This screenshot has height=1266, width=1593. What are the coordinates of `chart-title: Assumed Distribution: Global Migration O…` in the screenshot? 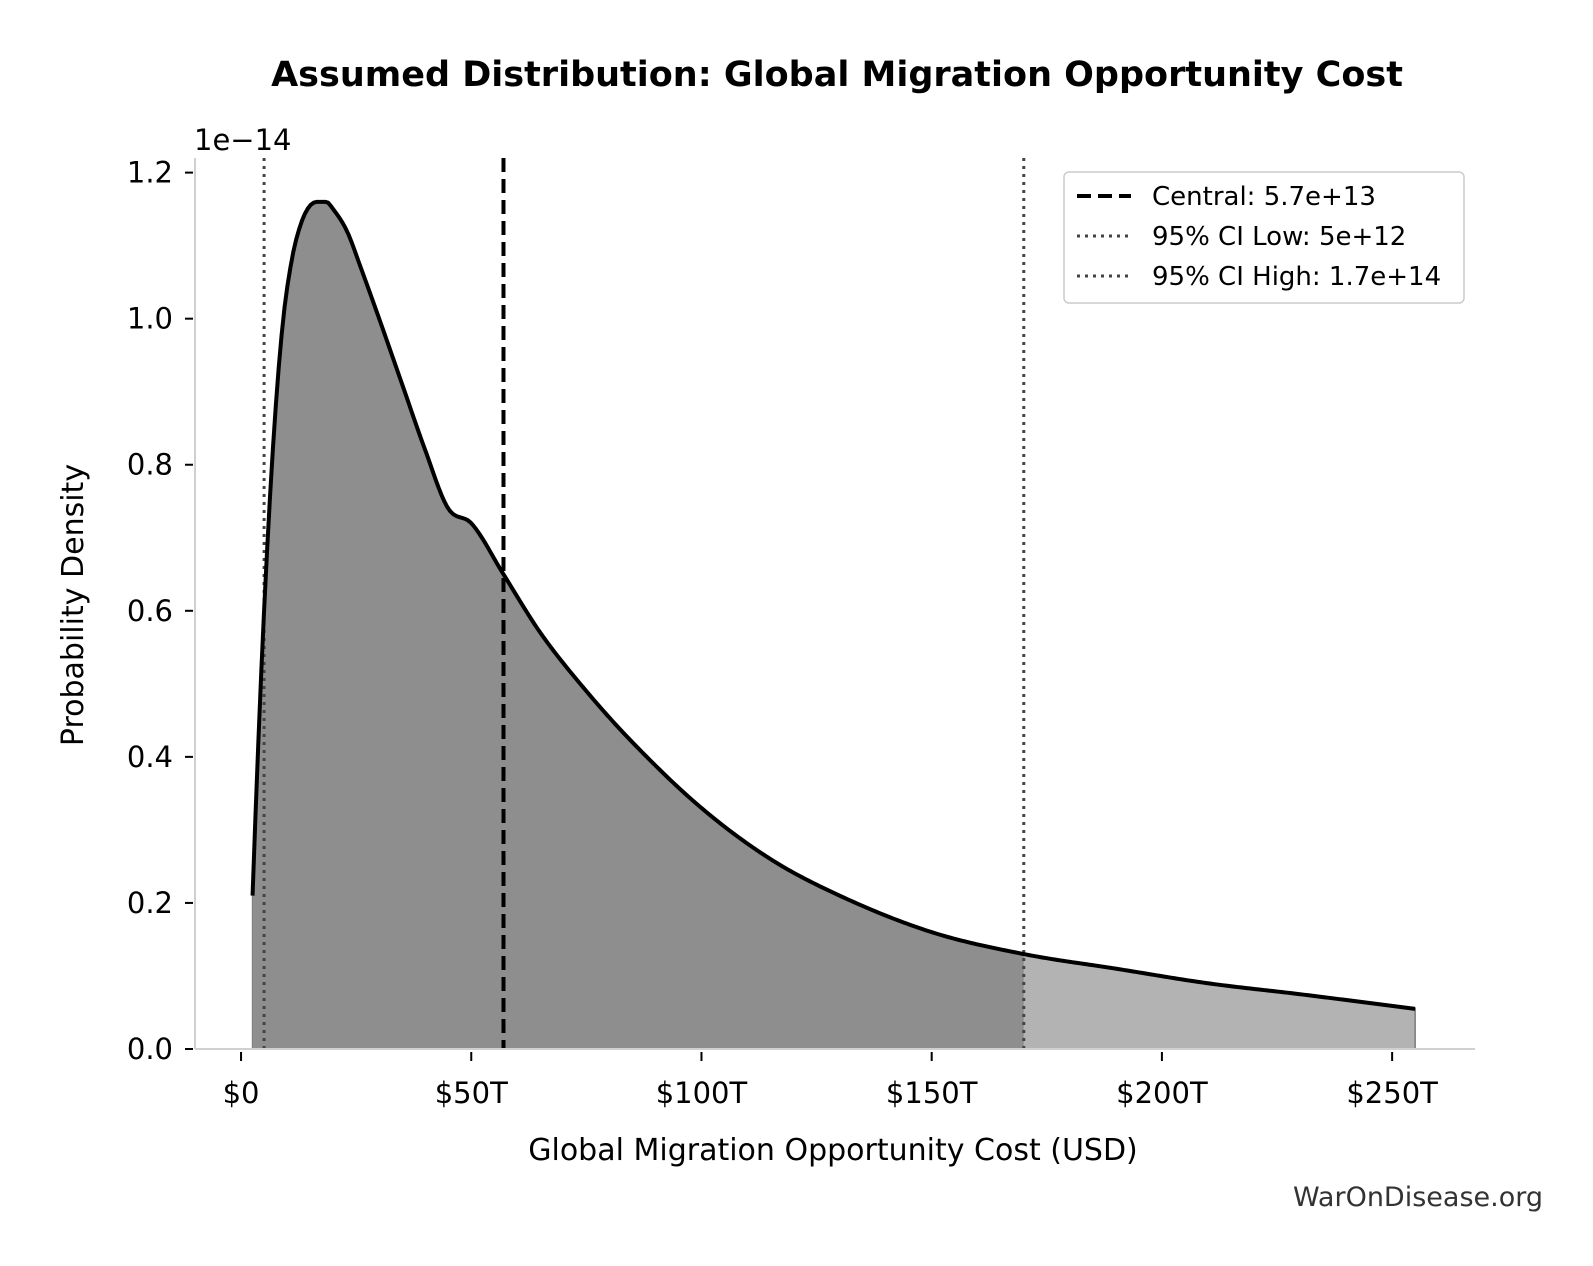 It's located at (837, 75).